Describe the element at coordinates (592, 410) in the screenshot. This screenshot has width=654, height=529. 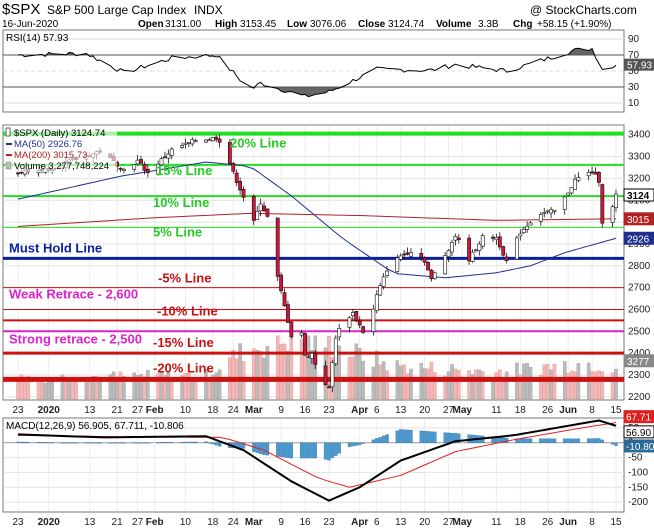
I see `x-tick-label: 8` at that location.